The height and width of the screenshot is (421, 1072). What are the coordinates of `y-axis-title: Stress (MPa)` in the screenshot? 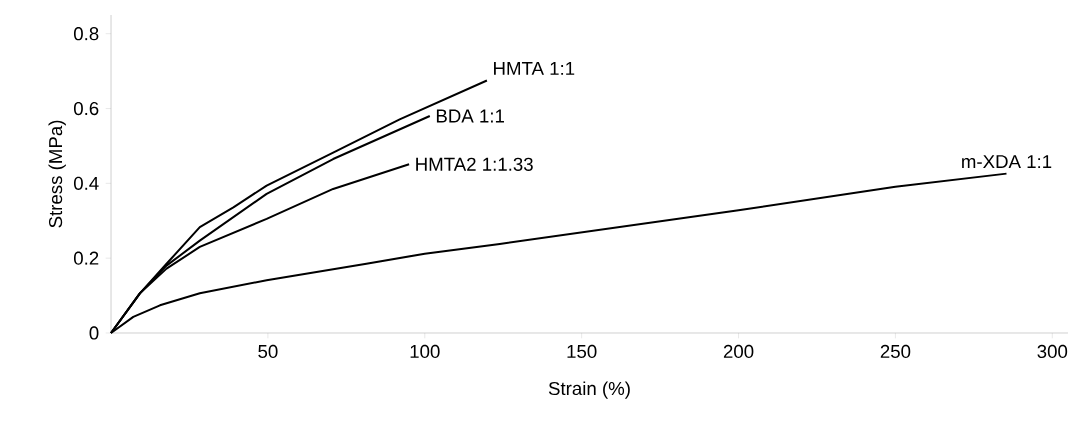 It's located at (57, 174).